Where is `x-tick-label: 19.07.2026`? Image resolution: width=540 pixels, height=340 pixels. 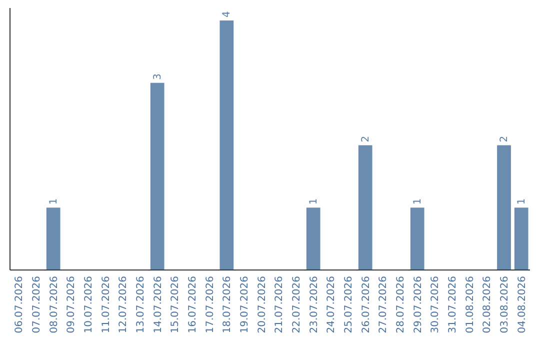 x-tick-label: 19.07.2026 is located at coordinates (245, 305).